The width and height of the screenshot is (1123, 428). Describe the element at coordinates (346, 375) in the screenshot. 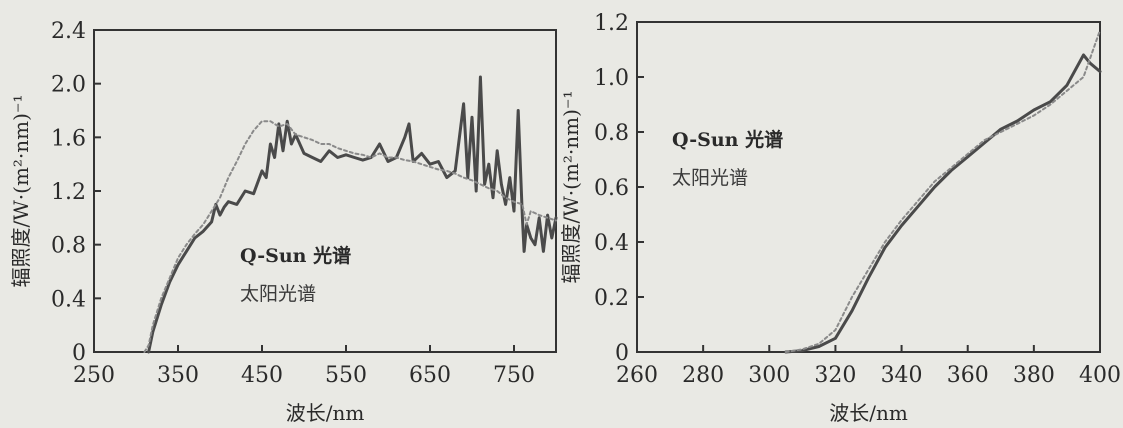

I see `x-tick-label: 550` at that location.